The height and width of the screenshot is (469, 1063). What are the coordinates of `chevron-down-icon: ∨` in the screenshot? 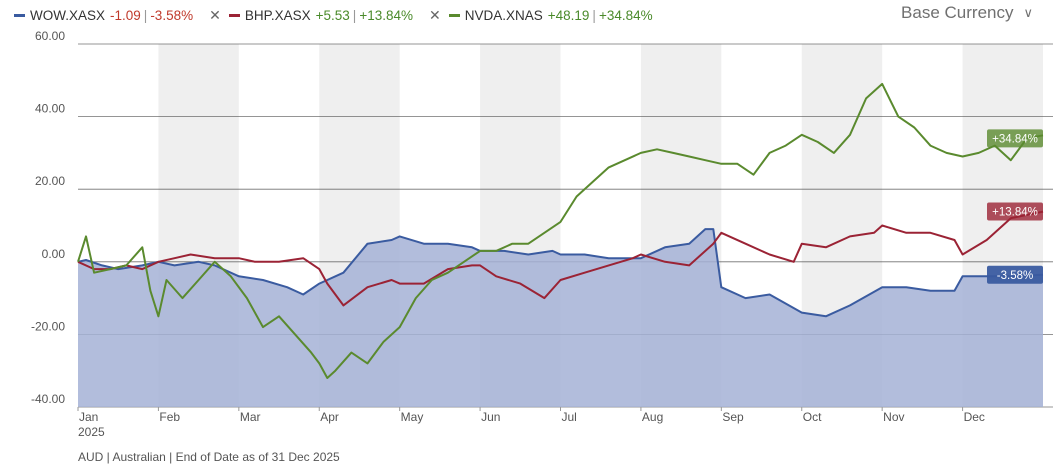 It's located at (1028, 12).